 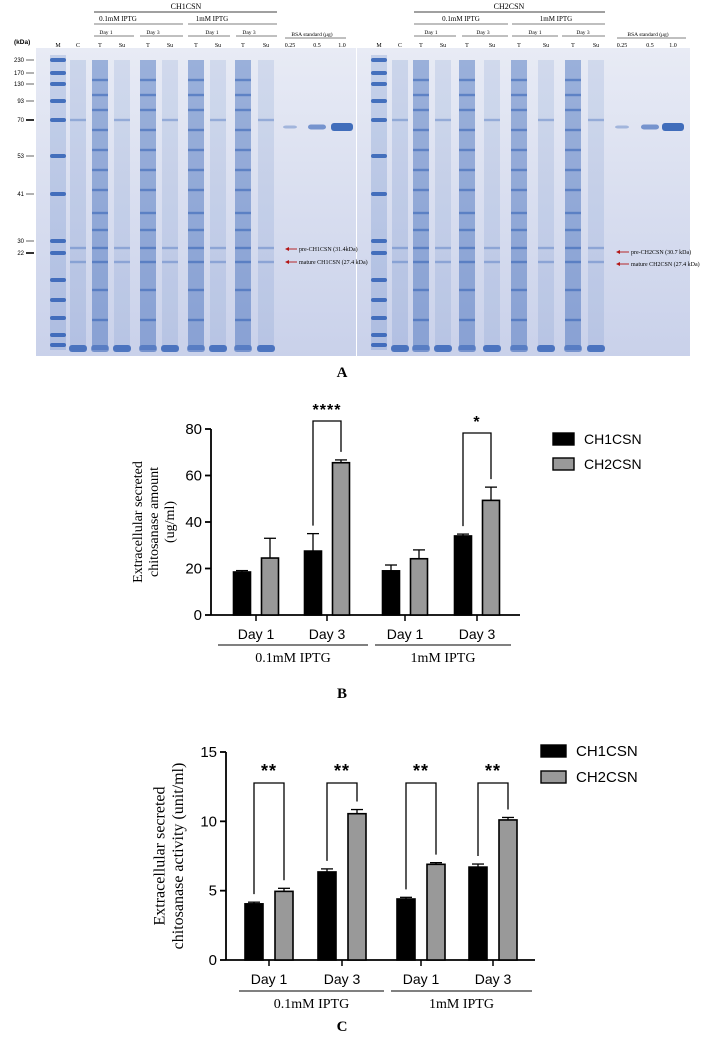 I want to click on iptg-right-1: 0.1mM IPTG, so click(x=461, y=19).